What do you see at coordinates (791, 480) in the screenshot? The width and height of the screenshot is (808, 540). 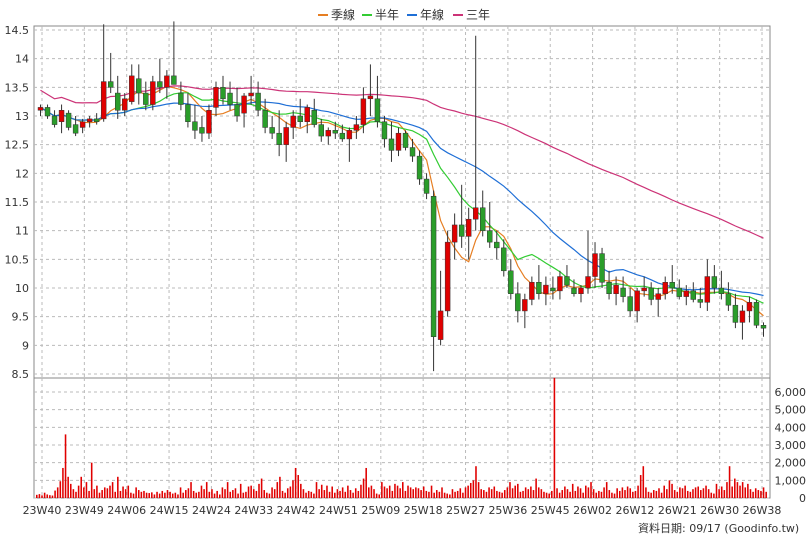 I see `volume-tick-label: 1,000` at bounding box center [791, 480].